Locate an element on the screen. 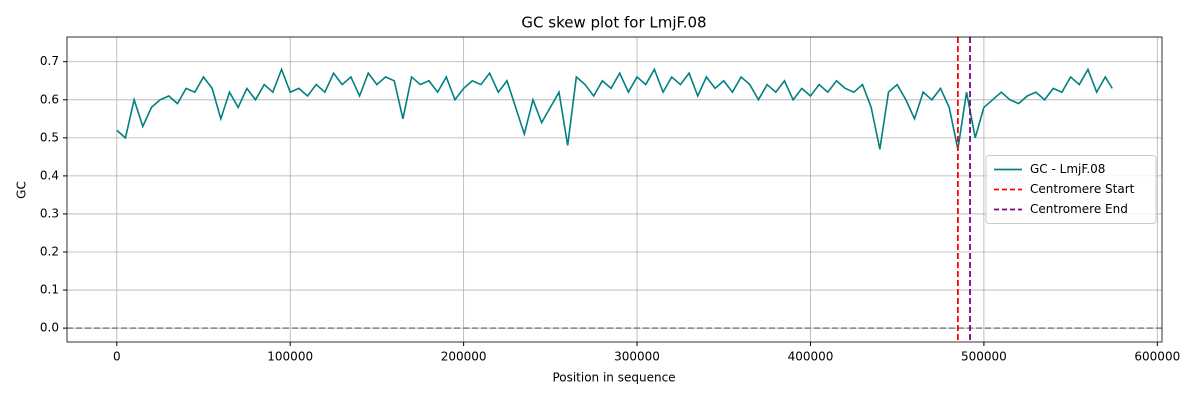 This screenshot has height=404, width=1200. x-tick-label: 0 is located at coordinates (117, 357).